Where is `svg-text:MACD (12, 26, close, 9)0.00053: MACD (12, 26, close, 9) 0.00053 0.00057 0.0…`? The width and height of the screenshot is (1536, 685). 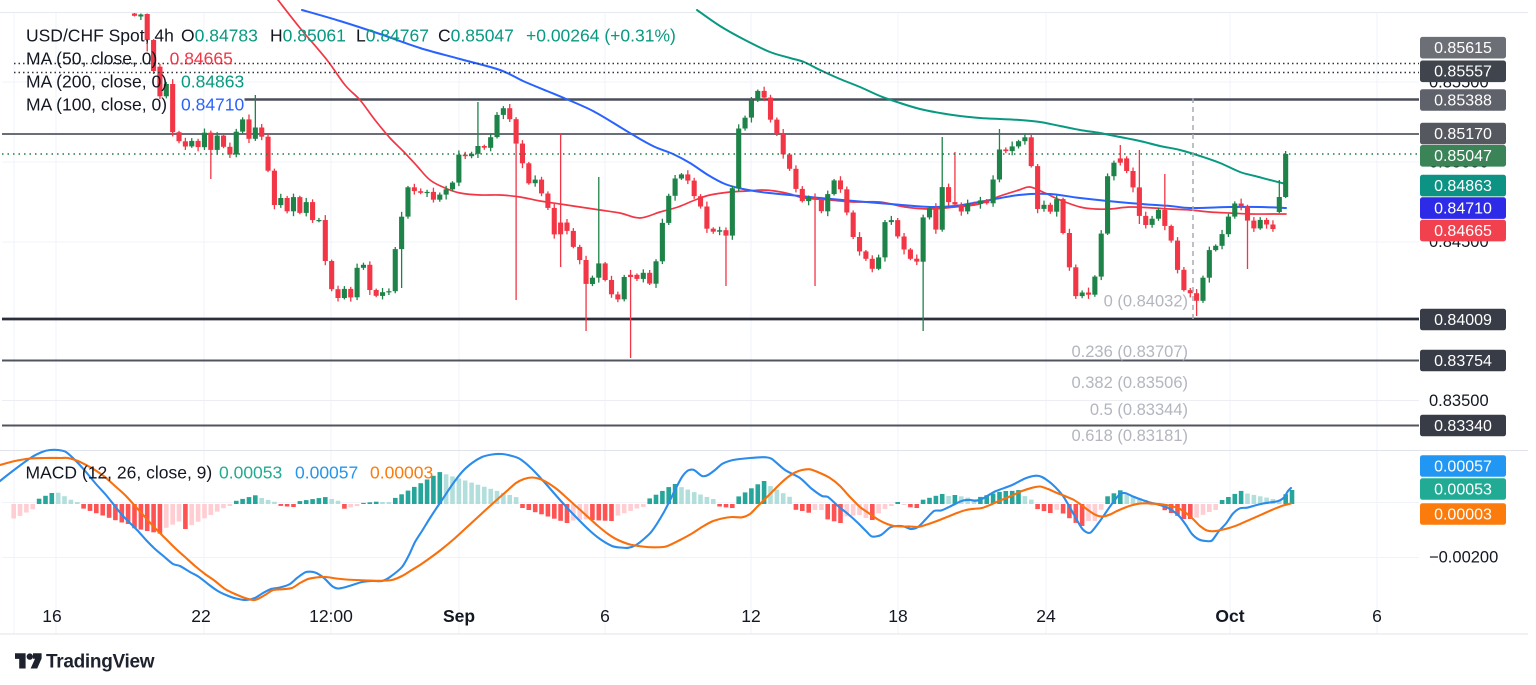 svg-text:MACD (12, 26, close, 9)0.00053: MACD (12, 26, close, 9) 0.00053 0.00057 0.0… is located at coordinates (230, 473).